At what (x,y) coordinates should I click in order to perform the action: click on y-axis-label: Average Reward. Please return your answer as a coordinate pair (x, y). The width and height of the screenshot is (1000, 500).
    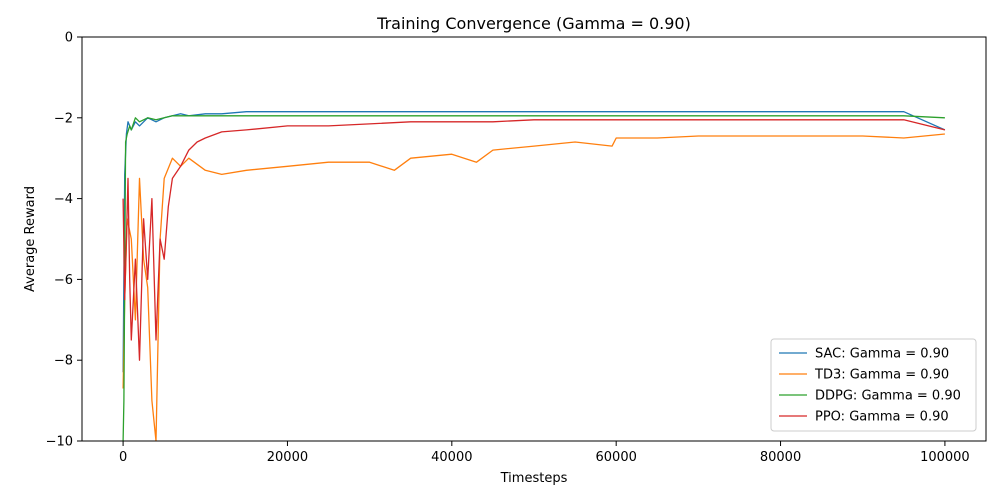
    Looking at the image, I should click on (30, 239).